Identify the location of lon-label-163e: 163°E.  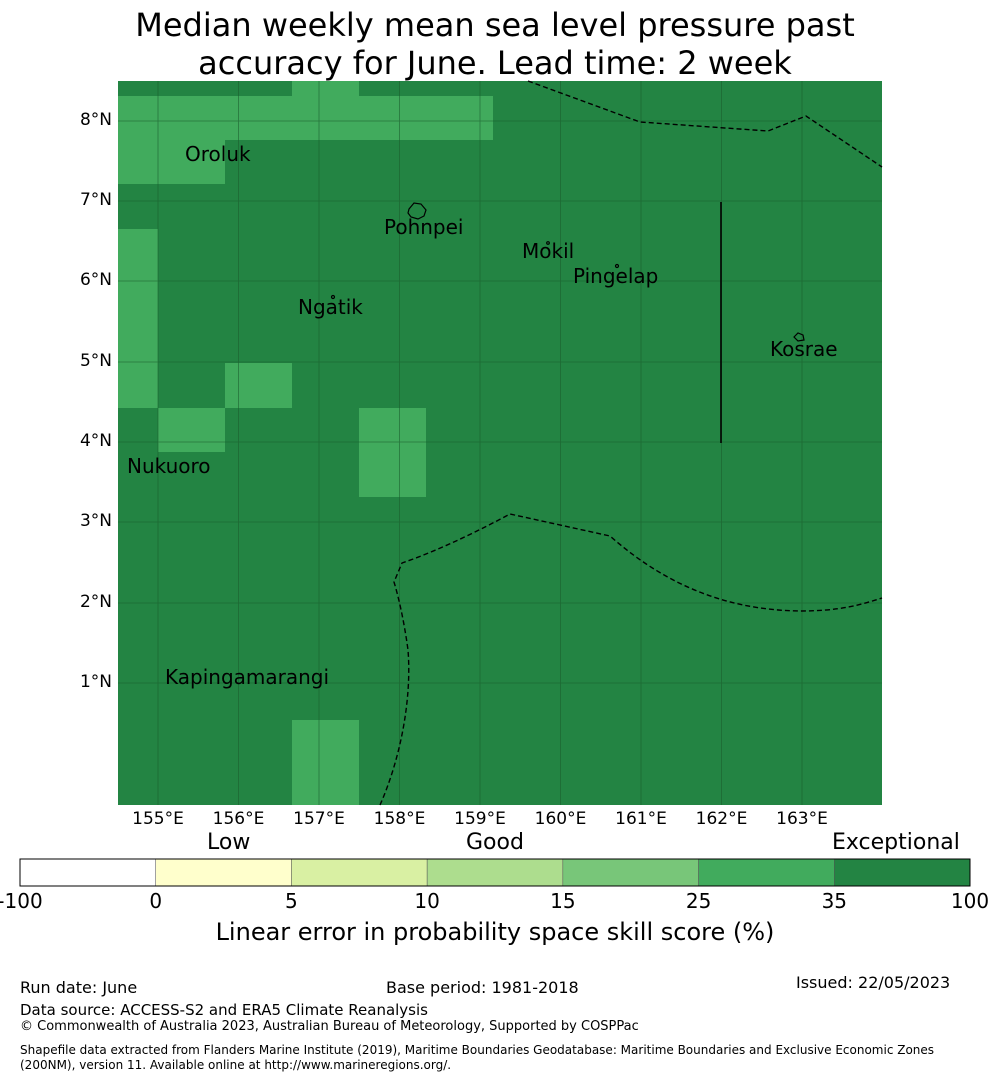
(802, 819).